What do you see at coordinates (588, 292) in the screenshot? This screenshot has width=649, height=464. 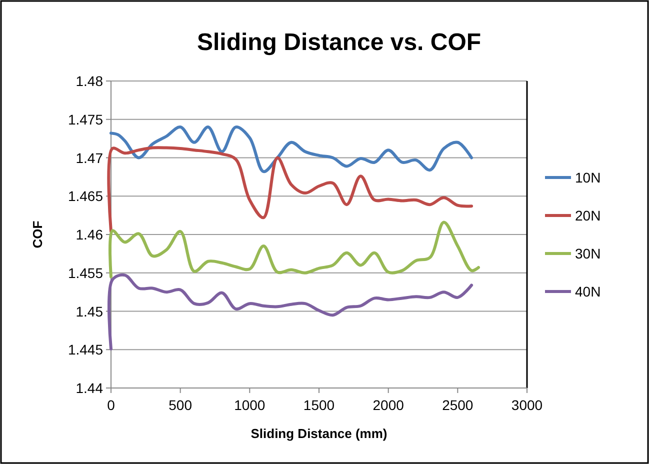 I see `legend-label: 40N` at bounding box center [588, 292].